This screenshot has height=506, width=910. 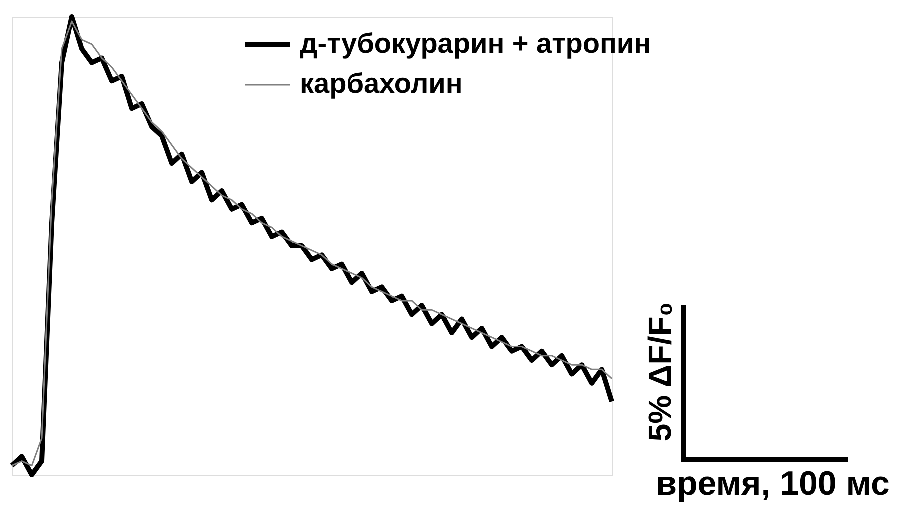 I want to click on legend-label: карбахолин, so click(x=381, y=83).